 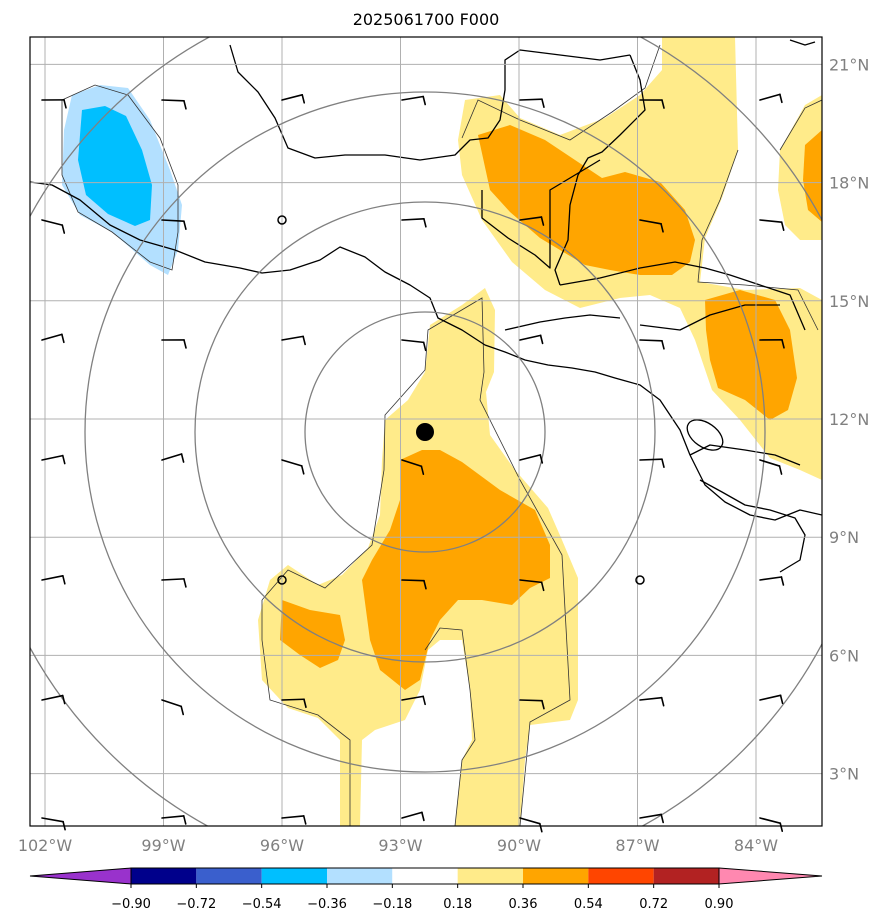 What do you see at coordinates (523, 904) in the screenshot?
I see `colorbar-tick-label: 0.36` at bounding box center [523, 904].